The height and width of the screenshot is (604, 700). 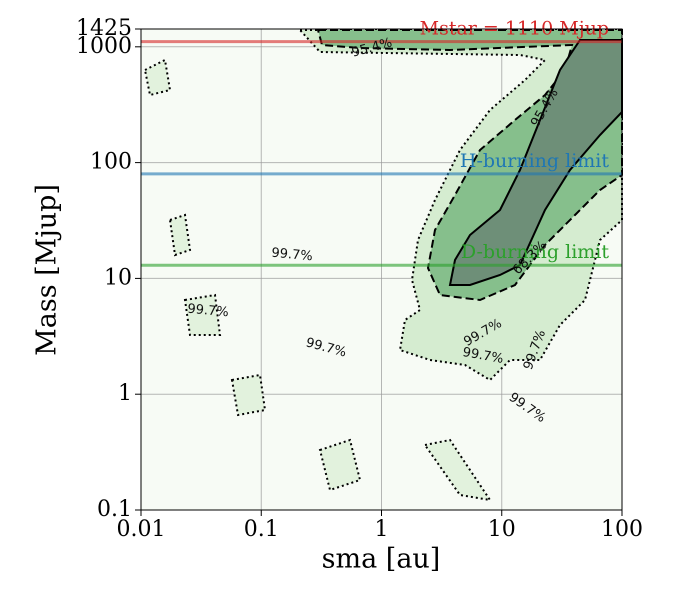 What do you see at coordinates (125, 393) in the screenshot?
I see `y-tick-label: 1` at bounding box center [125, 393].